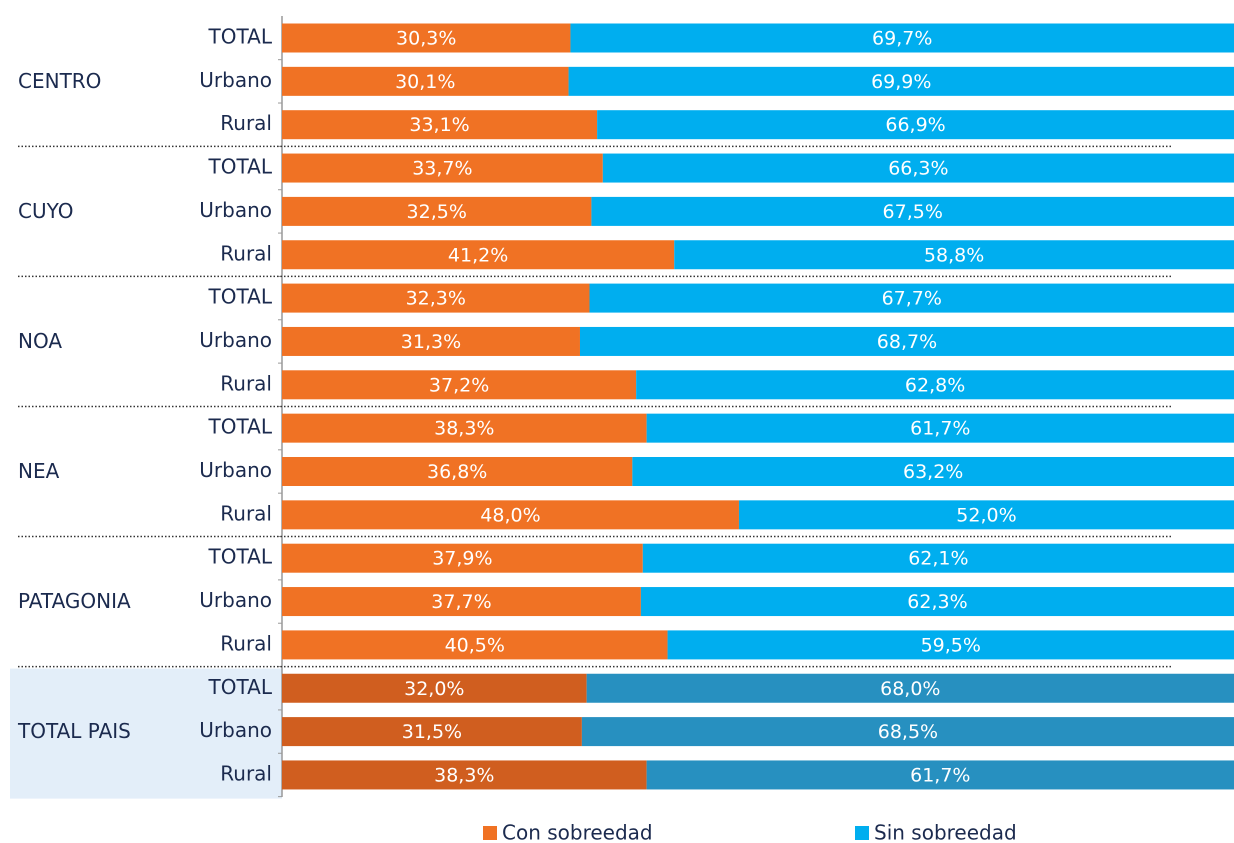  I want to click on value-label: 67,7%, so click(912, 299).